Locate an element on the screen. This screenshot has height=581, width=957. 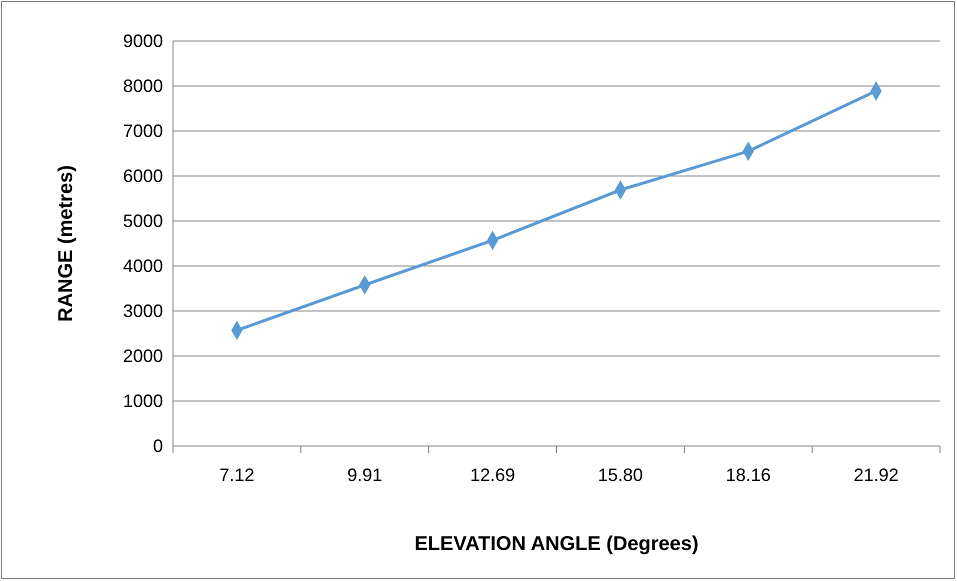
x-tick-label: 18.16 is located at coordinates (748, 474).